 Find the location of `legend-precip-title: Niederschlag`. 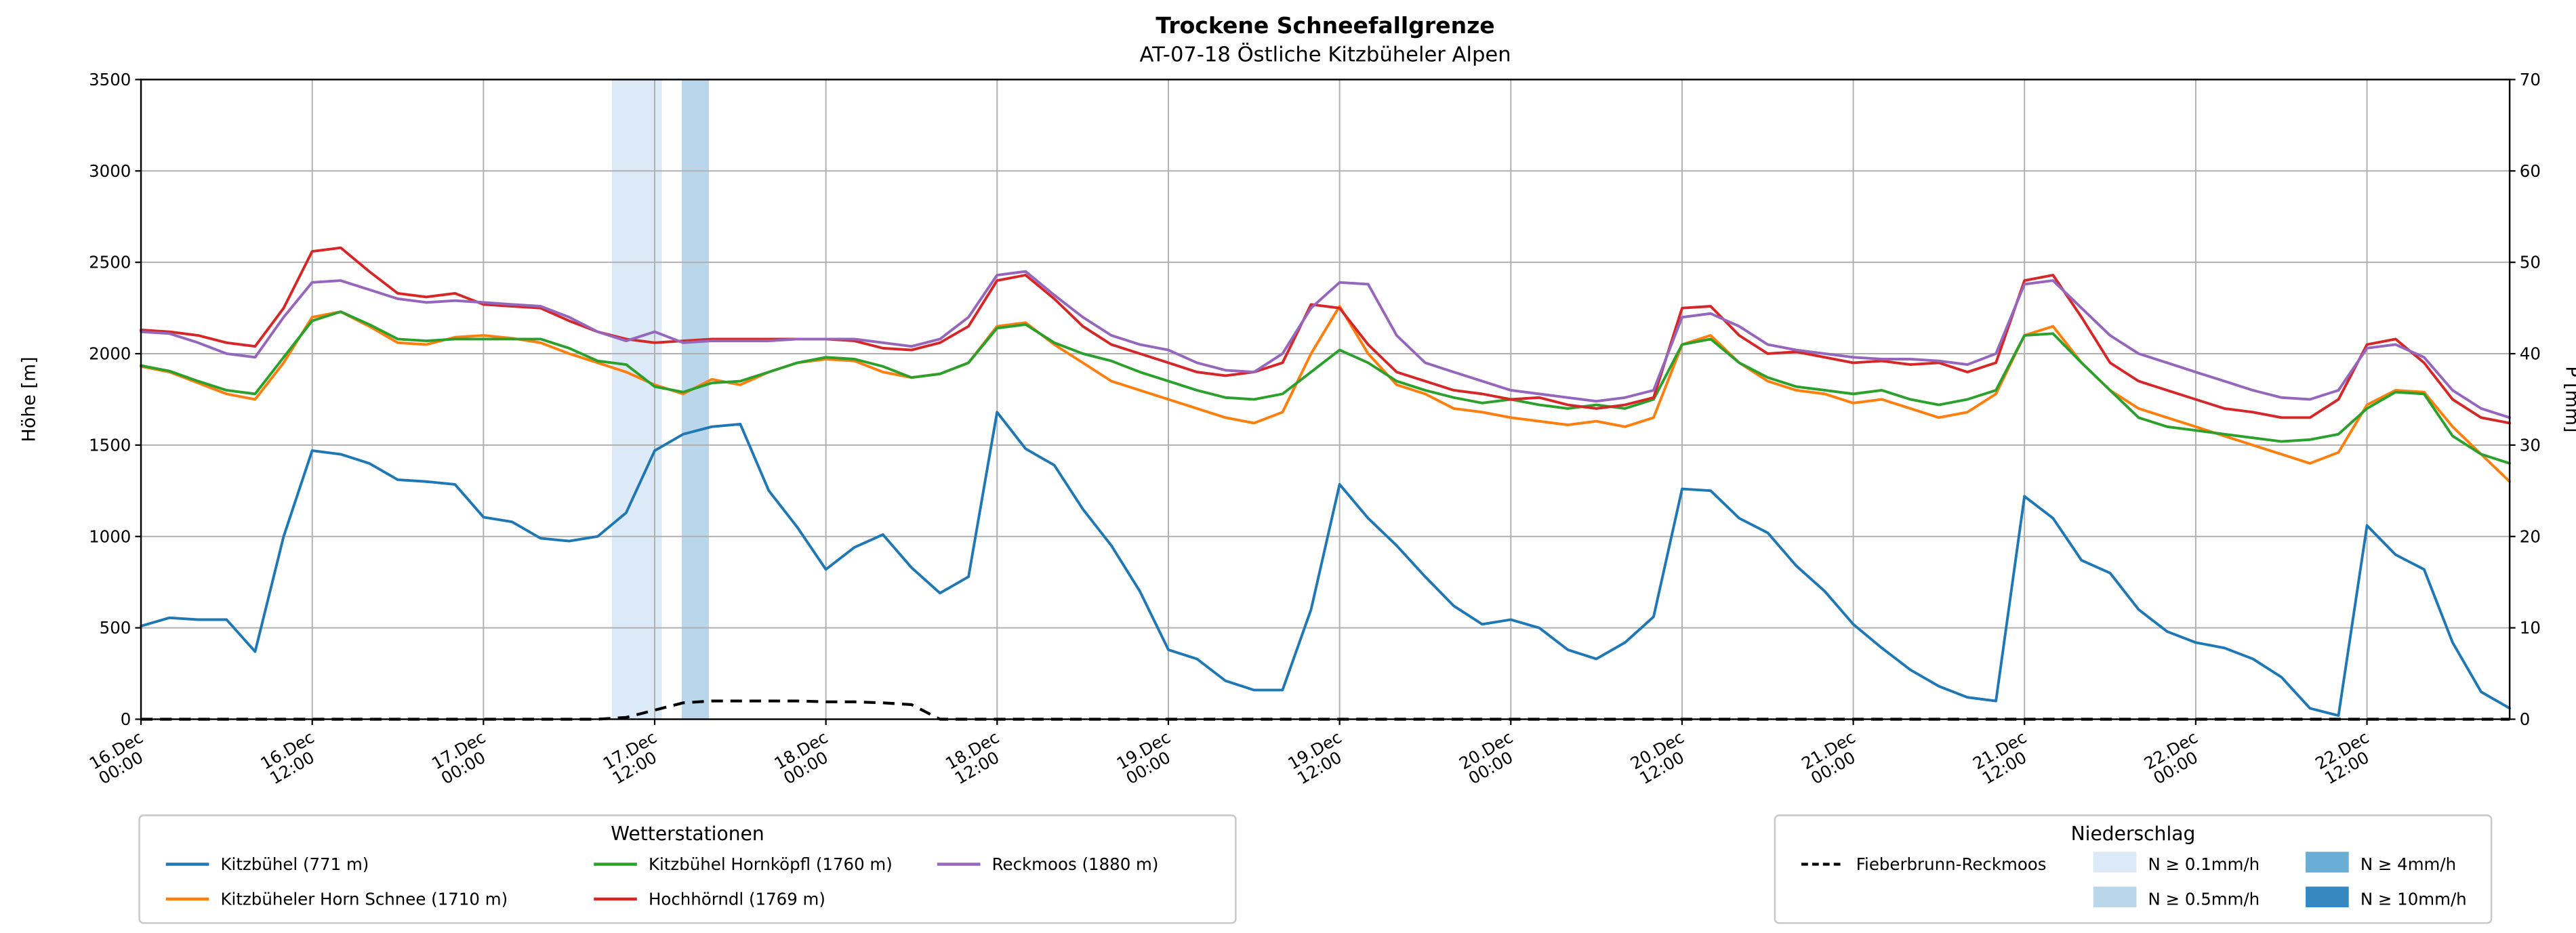

legend-precip-title: Niederschlag is located at coordinates (2134, 834).